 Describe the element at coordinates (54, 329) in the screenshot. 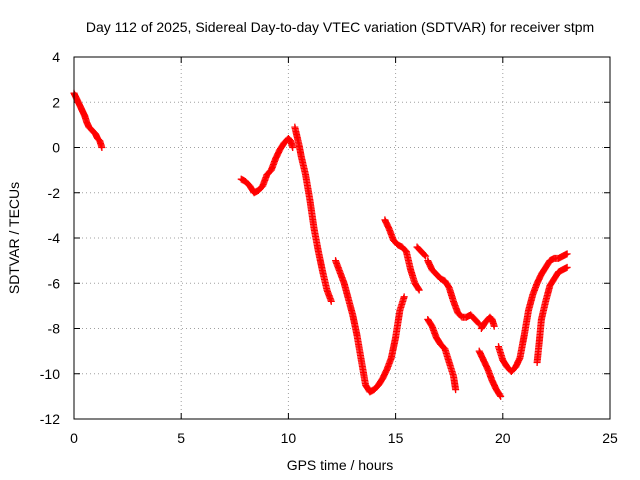

I see `y-tick-label: -8` at that location.